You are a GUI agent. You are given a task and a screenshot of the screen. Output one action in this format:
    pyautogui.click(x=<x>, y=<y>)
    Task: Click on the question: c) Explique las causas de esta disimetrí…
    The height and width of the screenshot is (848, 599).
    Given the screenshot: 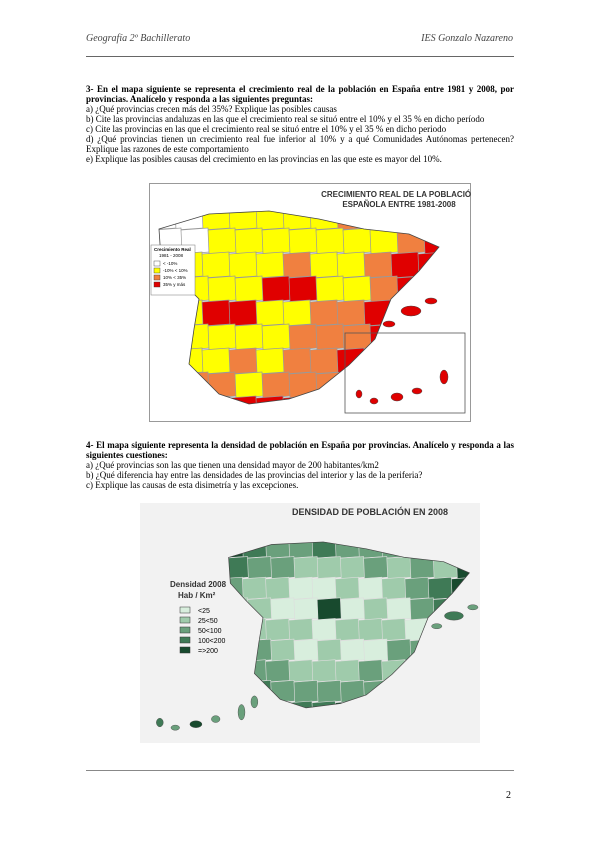 What is the action you would take?
    pyautogui.click(x=192, y=485)
    